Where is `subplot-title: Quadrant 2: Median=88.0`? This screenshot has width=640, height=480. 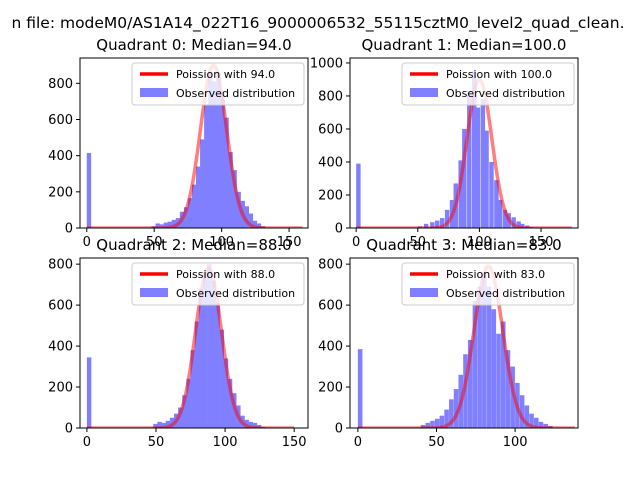
subplot-title: Quadrant 2: Median=88.0 is located at coordinates (193, 245).